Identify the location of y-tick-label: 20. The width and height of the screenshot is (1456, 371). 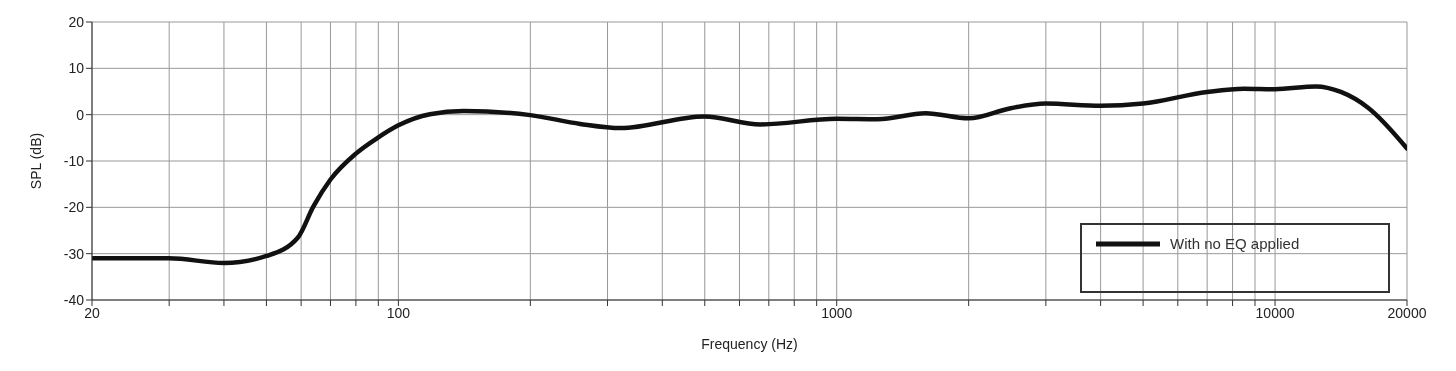
(76, 21).